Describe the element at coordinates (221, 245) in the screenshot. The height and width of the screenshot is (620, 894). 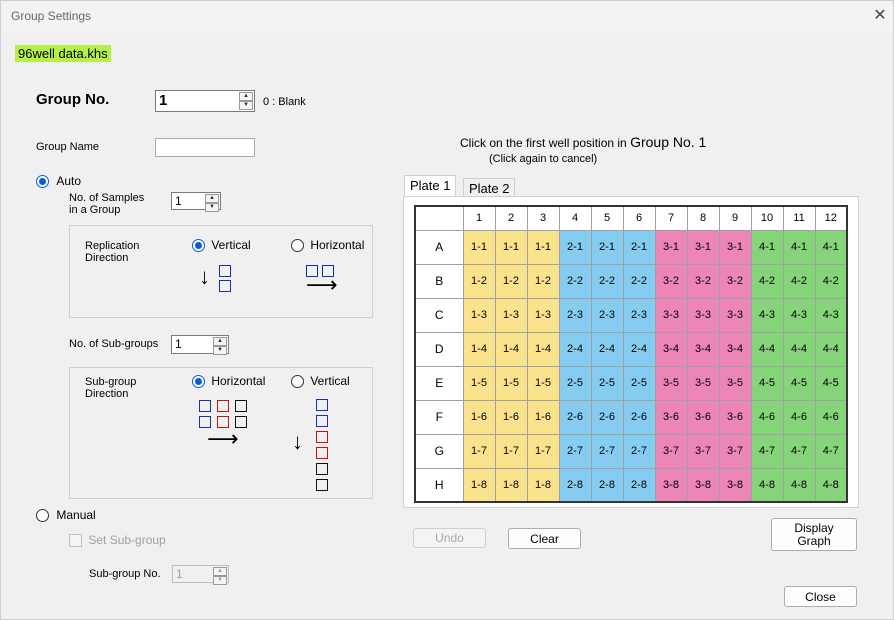
I see `replication-vertical-radio: Vertical` at that location.